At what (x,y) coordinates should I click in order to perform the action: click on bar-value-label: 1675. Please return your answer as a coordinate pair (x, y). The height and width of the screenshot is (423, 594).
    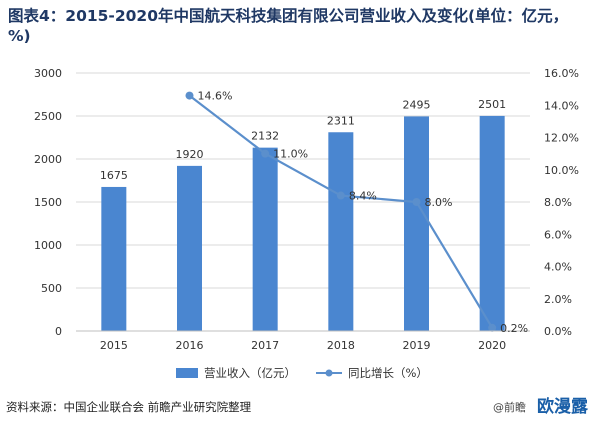
    Looking at the image, I should click on (114, 175).